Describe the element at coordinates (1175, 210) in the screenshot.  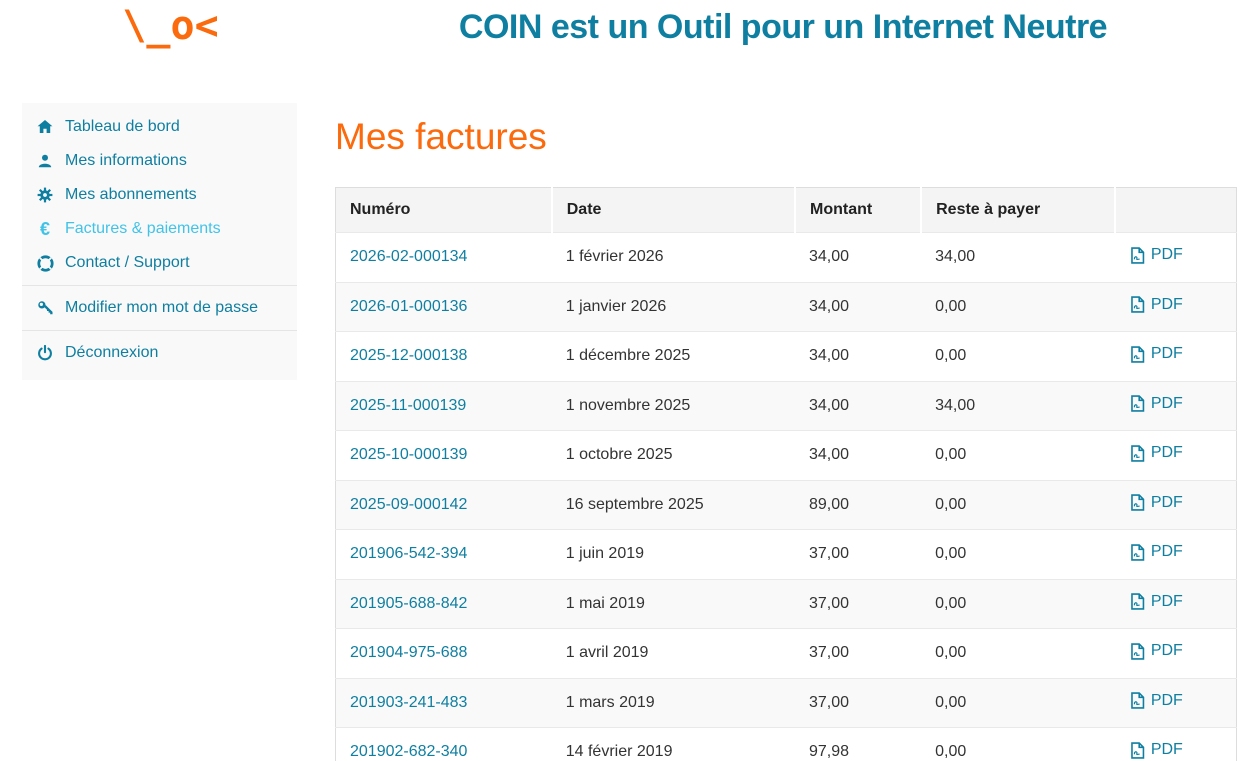
I see `column-header-pdf` at that location.